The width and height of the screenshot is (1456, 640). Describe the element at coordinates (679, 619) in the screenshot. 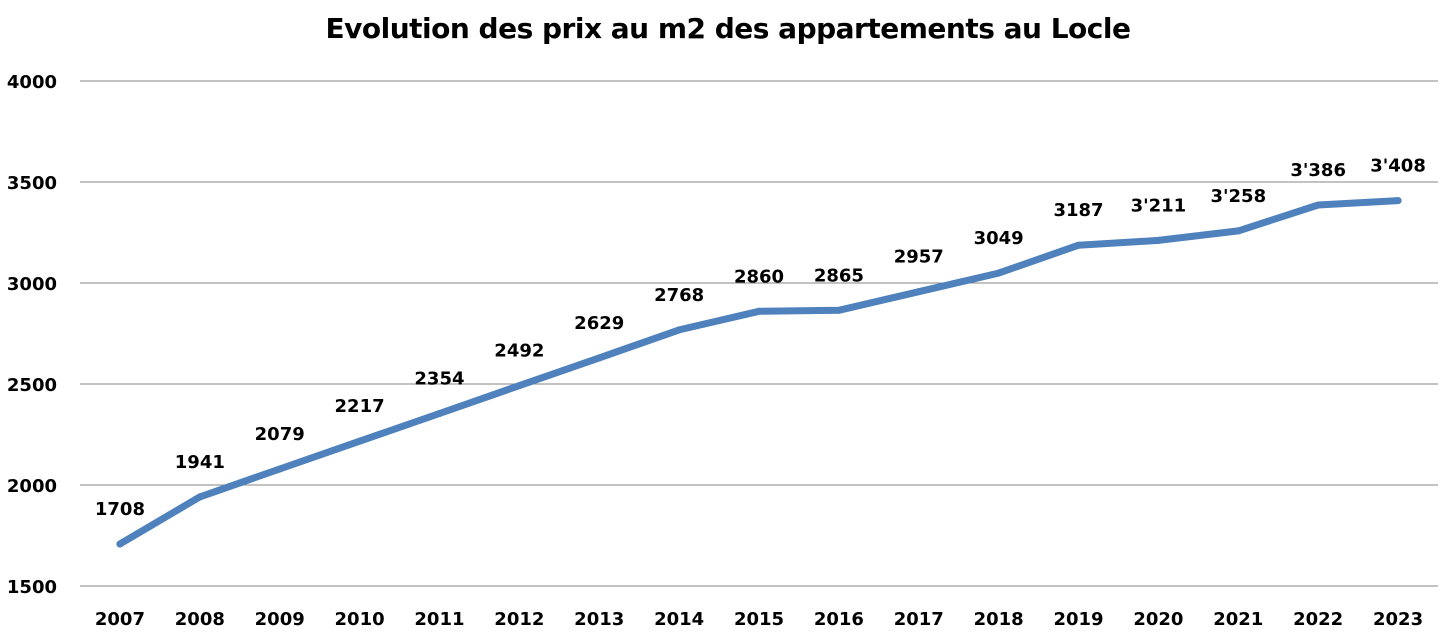

I see `x-tick-label: 2014` at that location.